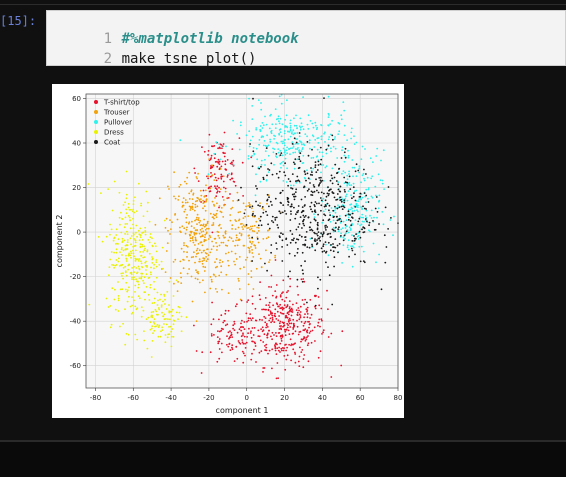 The width and height of the screenshot is (566, 477). Describe the element at coordinates (155, 59) in the screenshot. I see `code-line-2: 2 make_tsne_plot()` at that location.